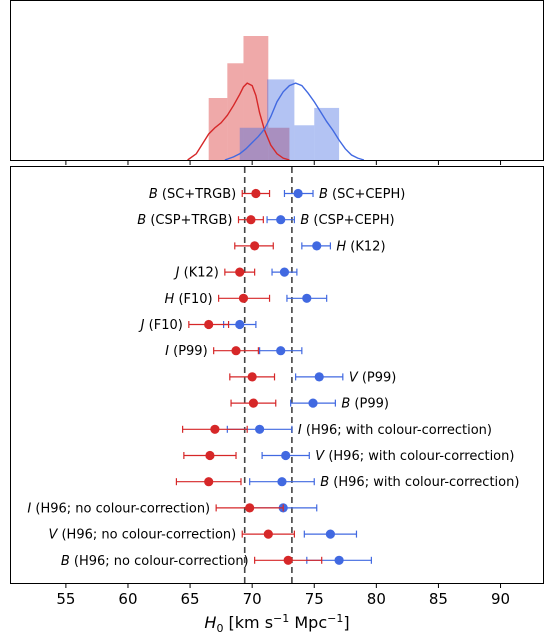 The width and height of the screenshot is (544, 634). What do you see at coordinates (360, 246) in the screenshot?
I see `row-label-right-2: H (K12)` at bounding box center [360, 246].